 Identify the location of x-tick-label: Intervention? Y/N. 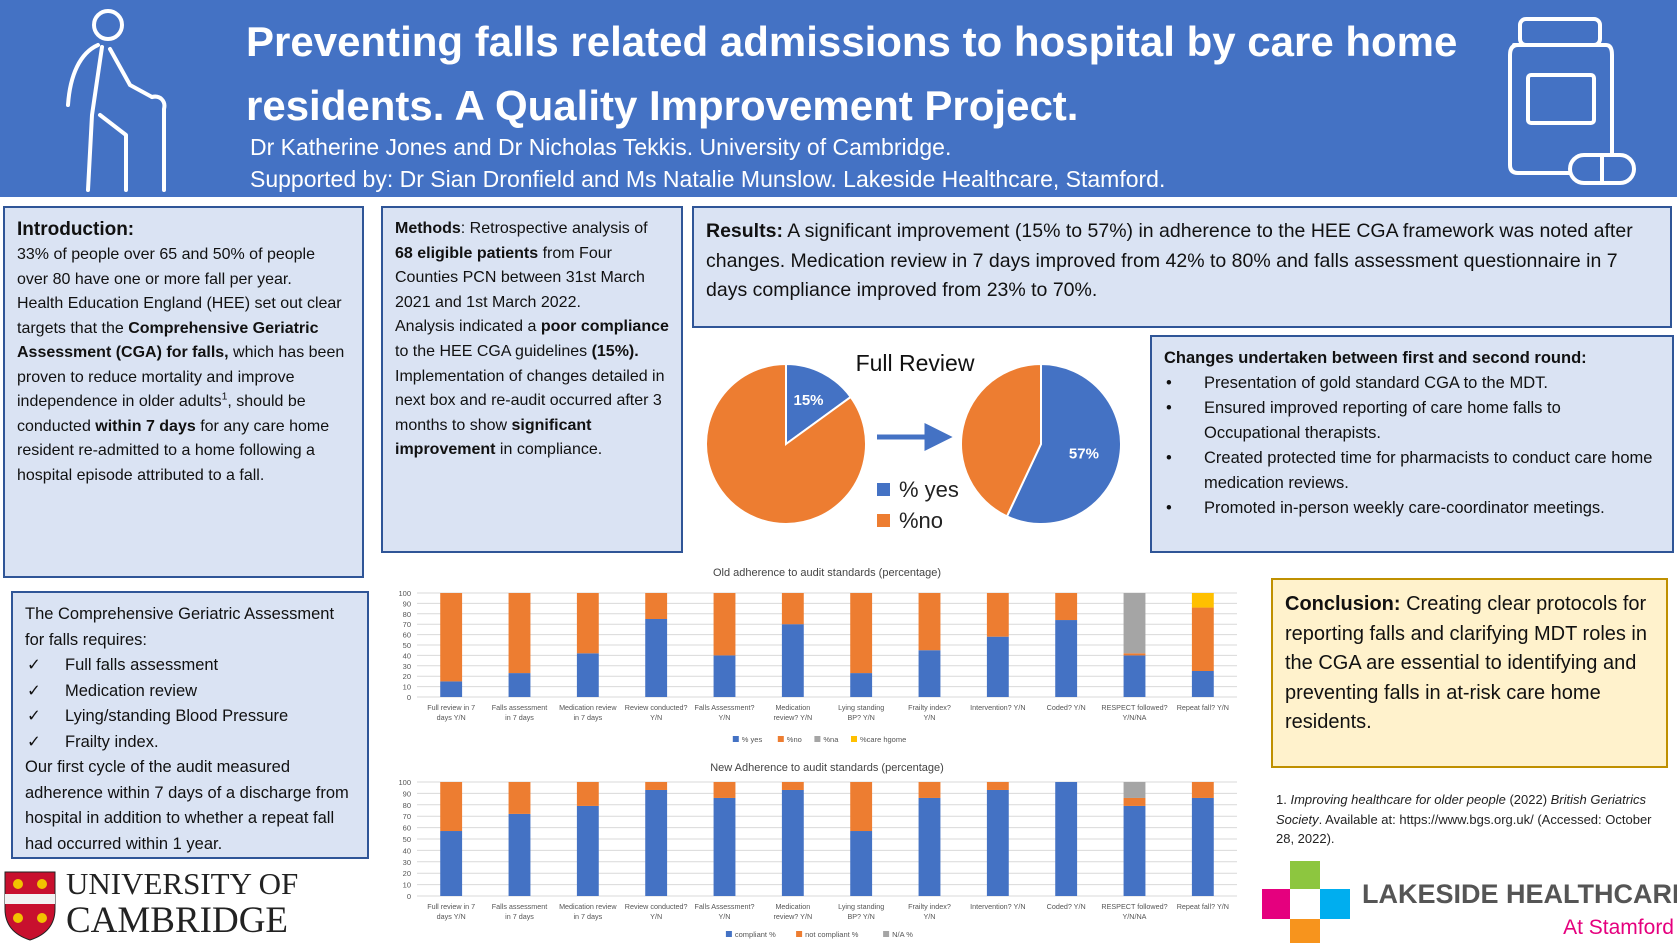
(997, 707).